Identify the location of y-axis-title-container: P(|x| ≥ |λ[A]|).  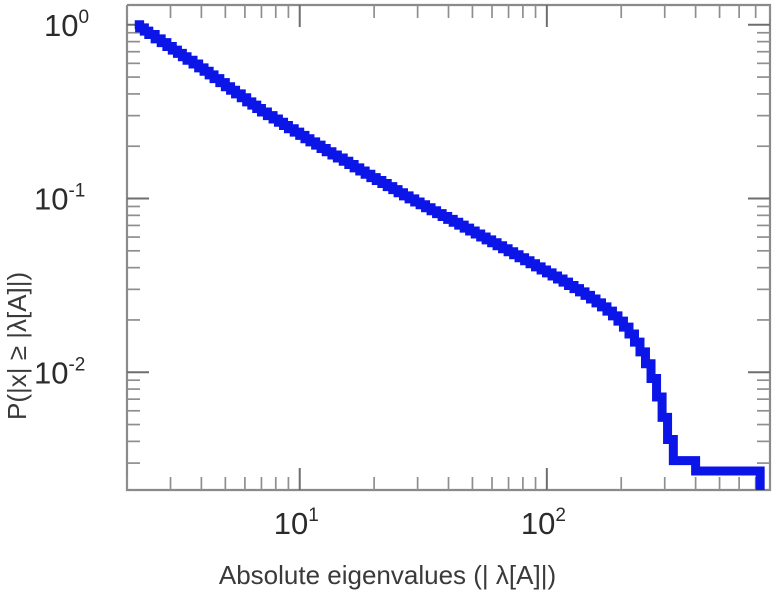
(22, 250).